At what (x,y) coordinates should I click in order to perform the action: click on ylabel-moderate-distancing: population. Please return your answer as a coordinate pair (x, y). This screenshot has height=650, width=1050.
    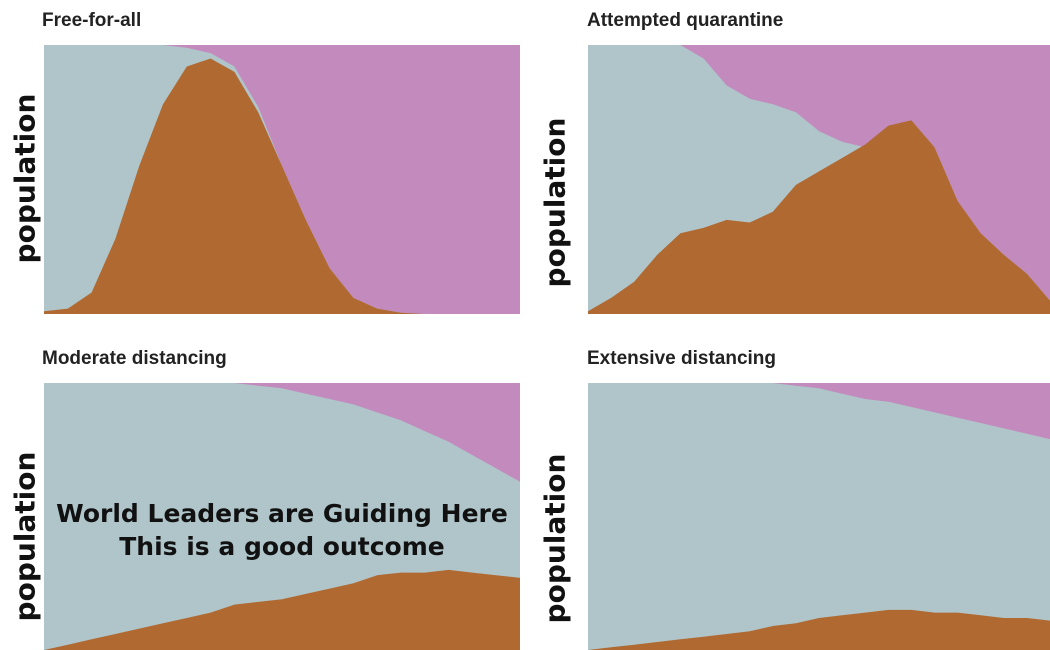
    Looking at the image, I should click on (25, 536).